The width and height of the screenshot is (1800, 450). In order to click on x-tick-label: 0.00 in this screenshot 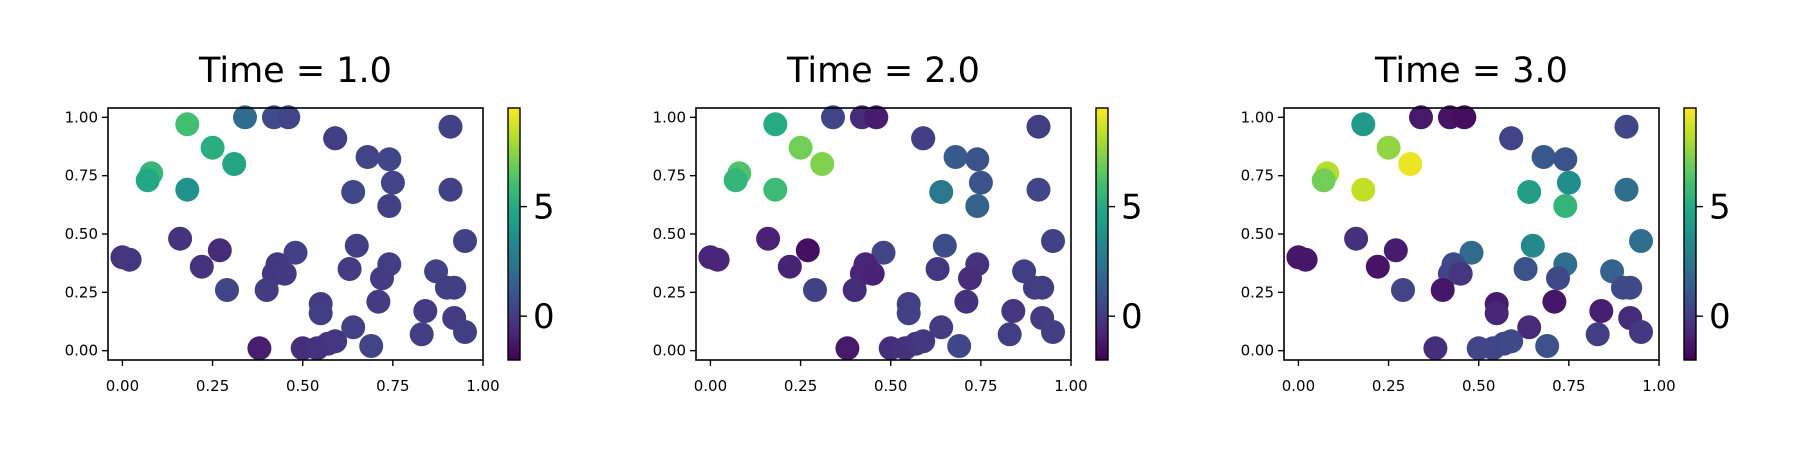, I will do `click(710, 386)`.